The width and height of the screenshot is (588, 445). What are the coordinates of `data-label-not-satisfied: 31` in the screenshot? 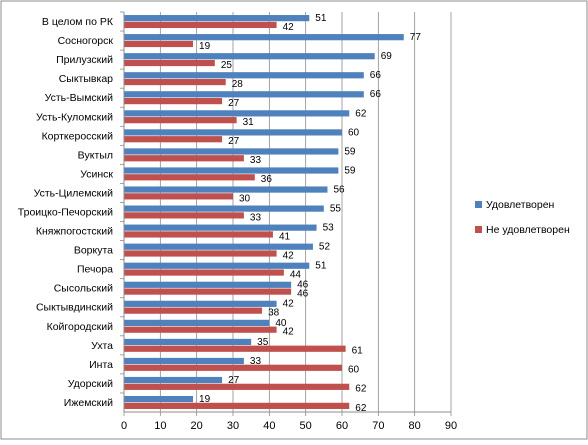 It's located at (249, 122).